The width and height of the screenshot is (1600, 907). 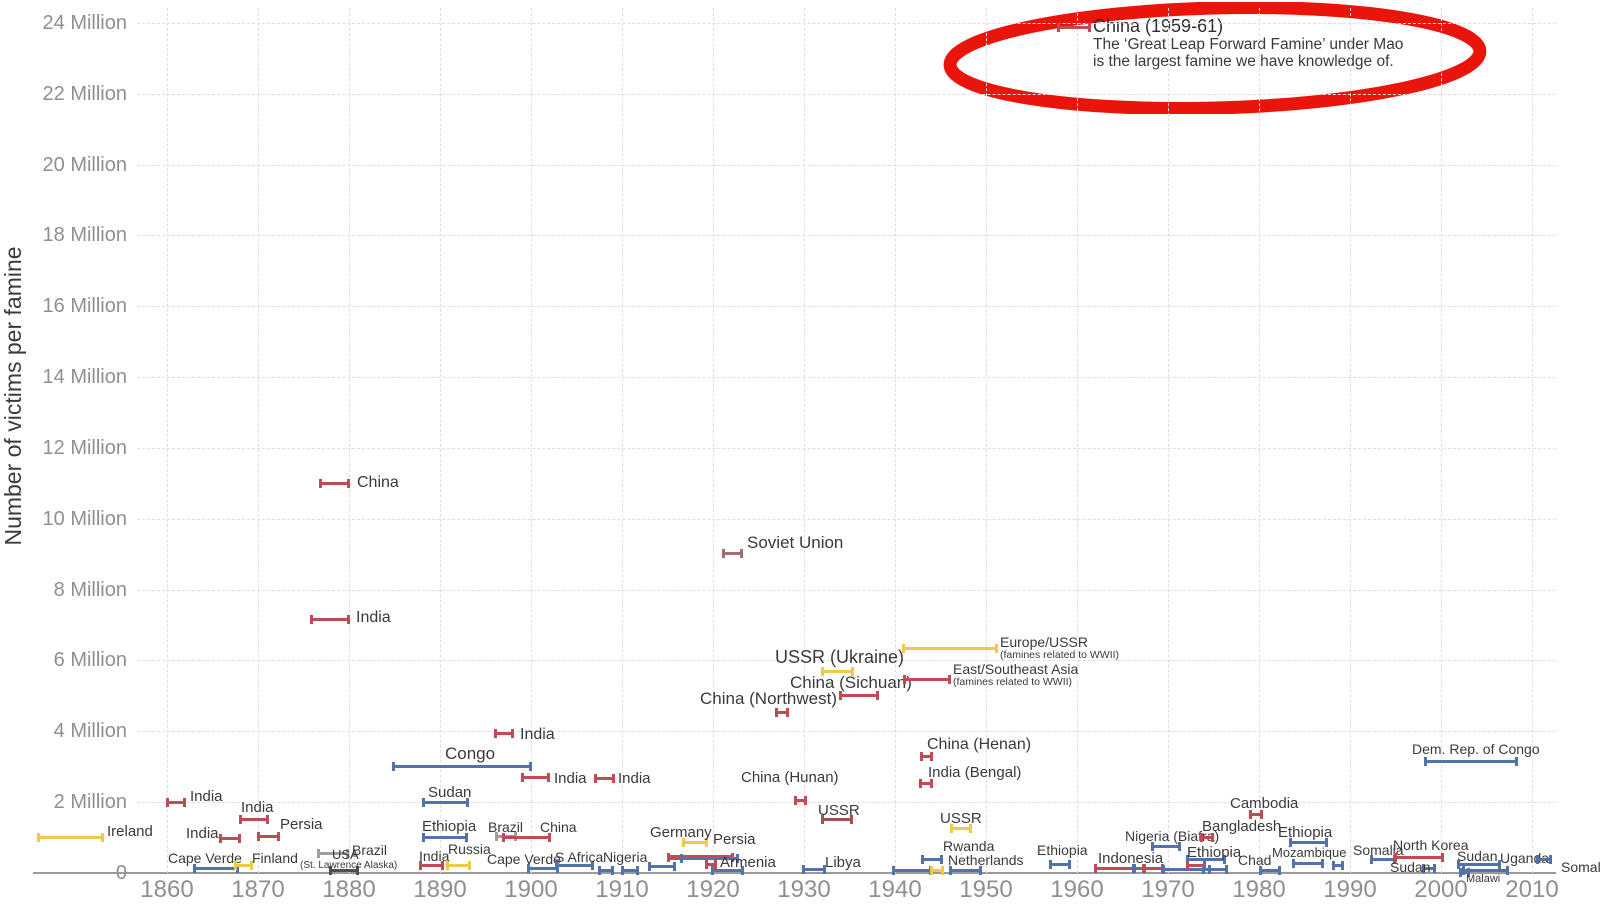 What do you see at coordinates (950, 649) in the screenshot?
I see `famine-range-europe-ussr-wwii` at bounding box center [950, 649].